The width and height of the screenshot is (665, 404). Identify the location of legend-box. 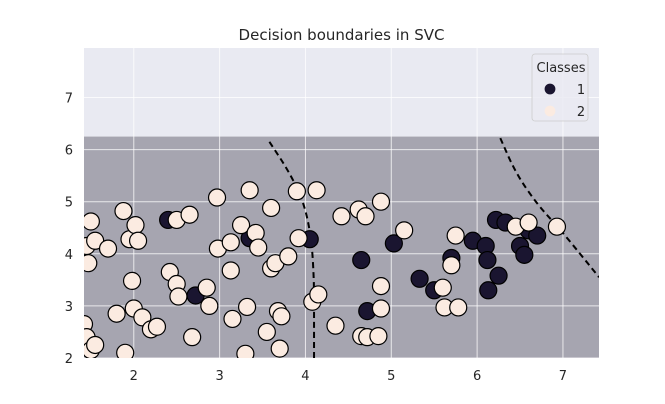
(560, 87).